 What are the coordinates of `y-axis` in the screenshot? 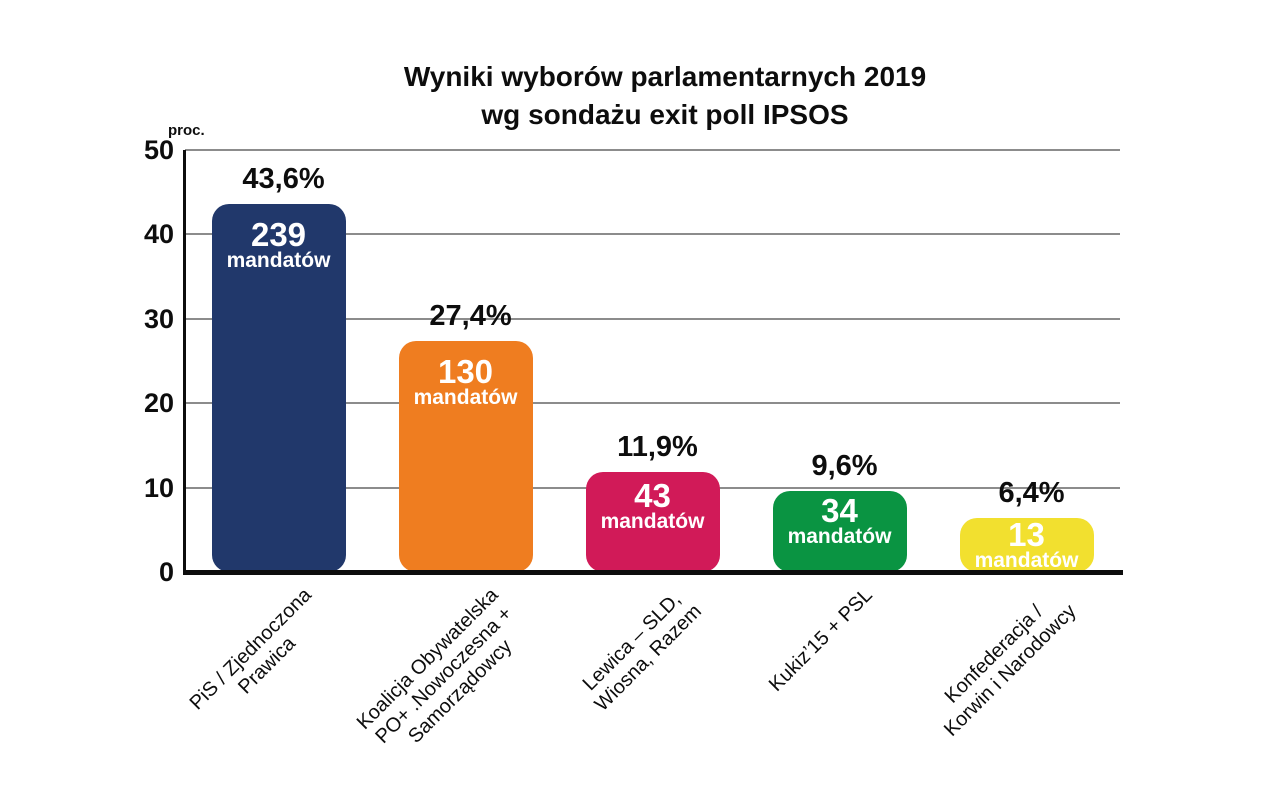 It's located at (184, 362).